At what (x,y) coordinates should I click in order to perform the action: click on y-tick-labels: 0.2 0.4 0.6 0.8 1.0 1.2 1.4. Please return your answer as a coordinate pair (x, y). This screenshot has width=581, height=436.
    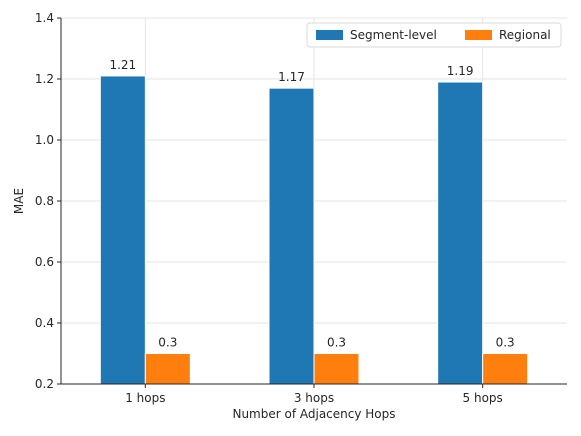
    Looking at the image, I should click on (48, 201).